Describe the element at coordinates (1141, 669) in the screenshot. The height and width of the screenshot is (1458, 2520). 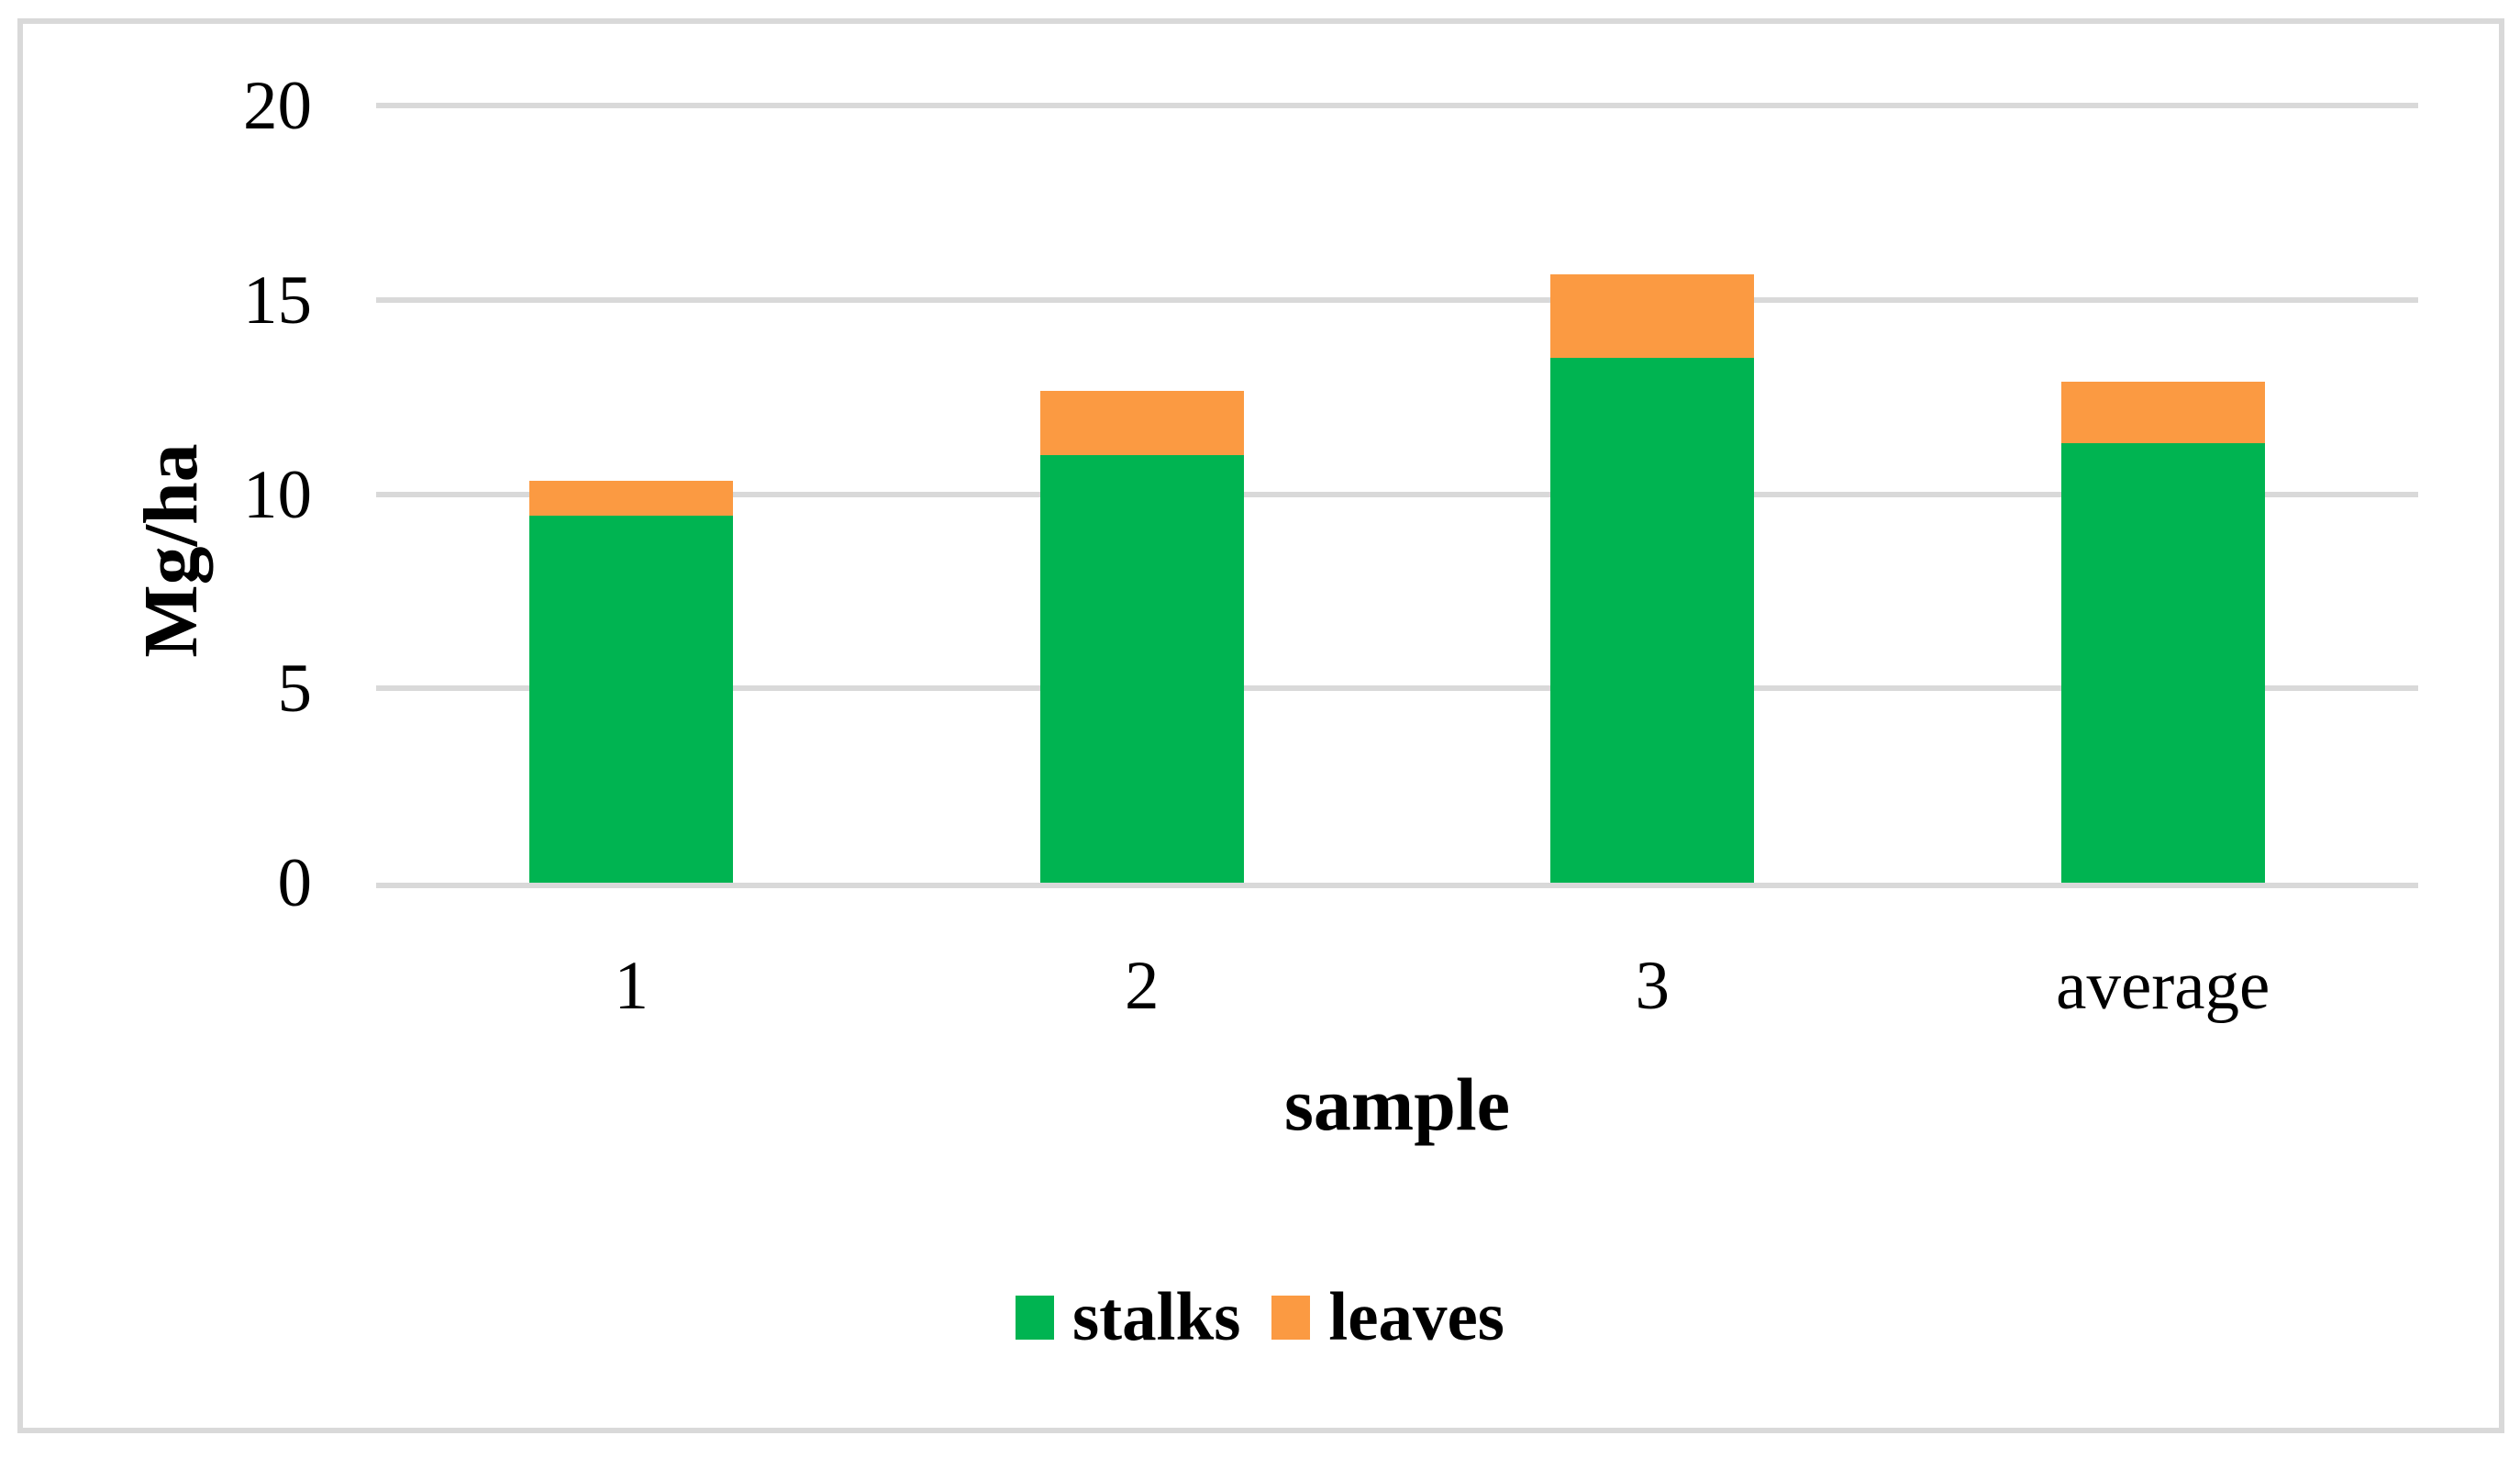
I see `bar-2-stalks` at that location.